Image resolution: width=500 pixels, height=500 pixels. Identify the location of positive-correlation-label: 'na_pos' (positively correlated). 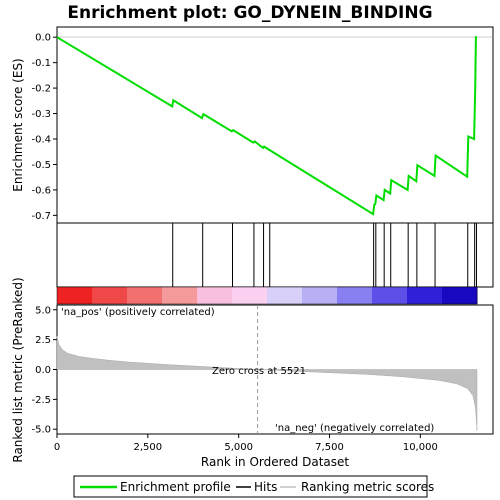
(138, 312).